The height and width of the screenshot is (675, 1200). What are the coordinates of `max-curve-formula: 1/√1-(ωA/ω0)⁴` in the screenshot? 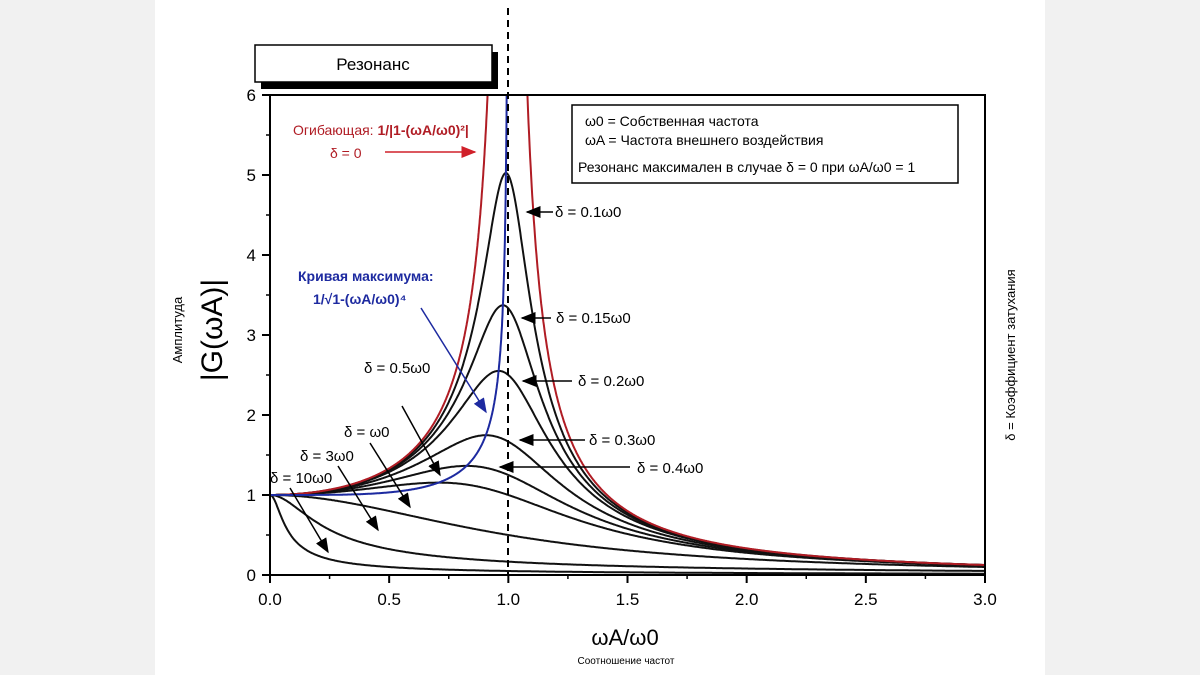 It's located at (360, 299).